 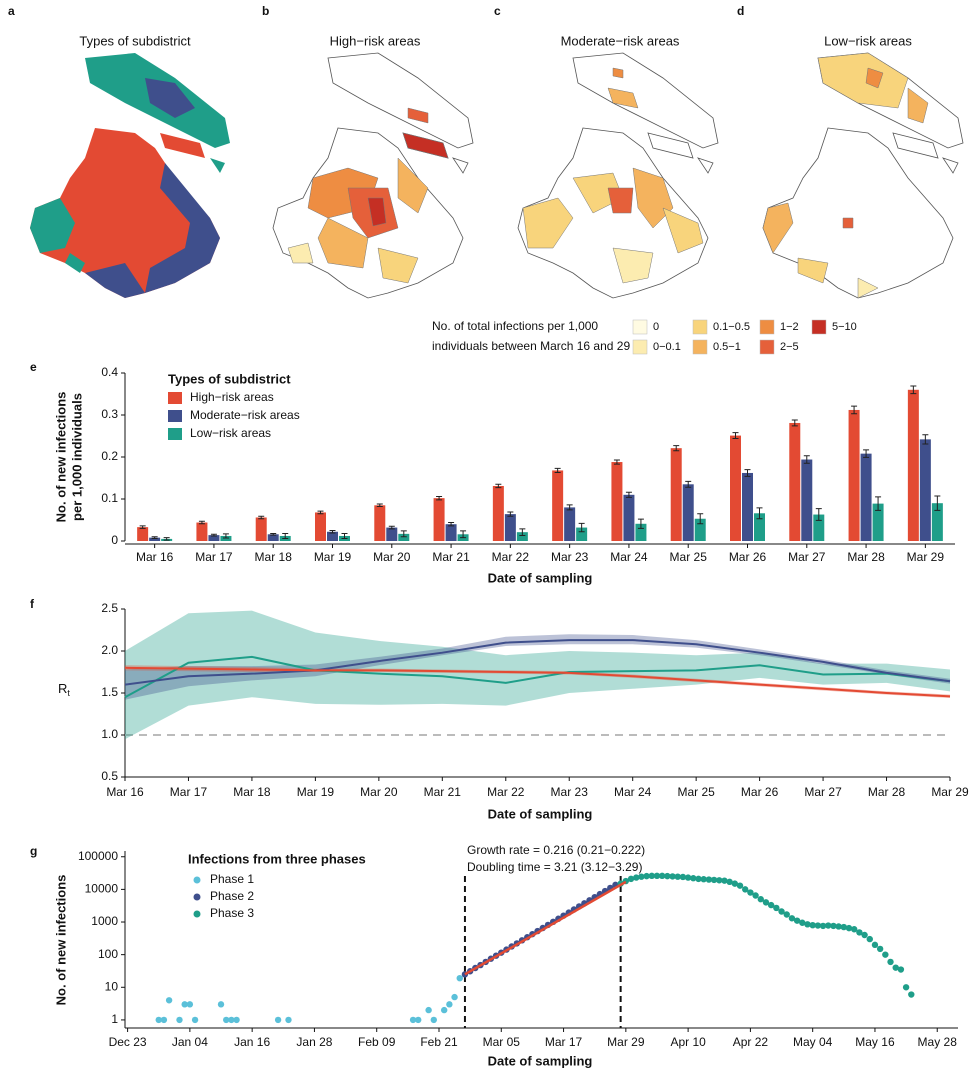 I want to click on map, so click(x=618, y=175).